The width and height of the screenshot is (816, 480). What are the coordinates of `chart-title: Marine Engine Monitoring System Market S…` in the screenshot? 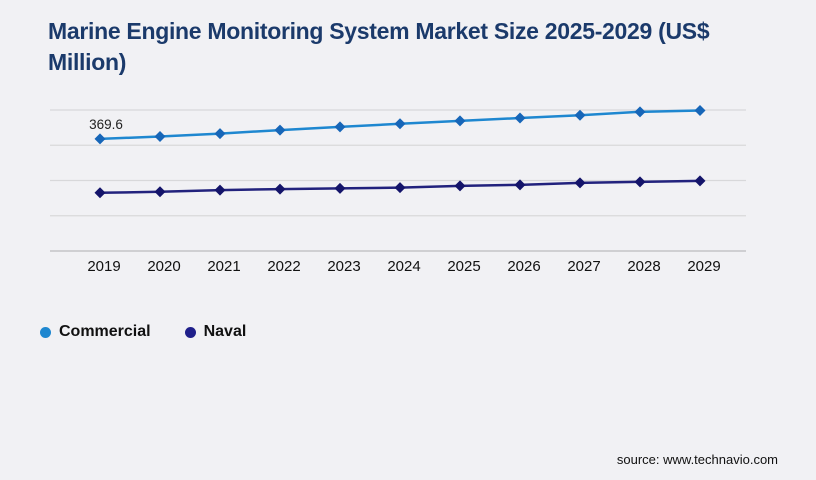 It's located at (379, 46).